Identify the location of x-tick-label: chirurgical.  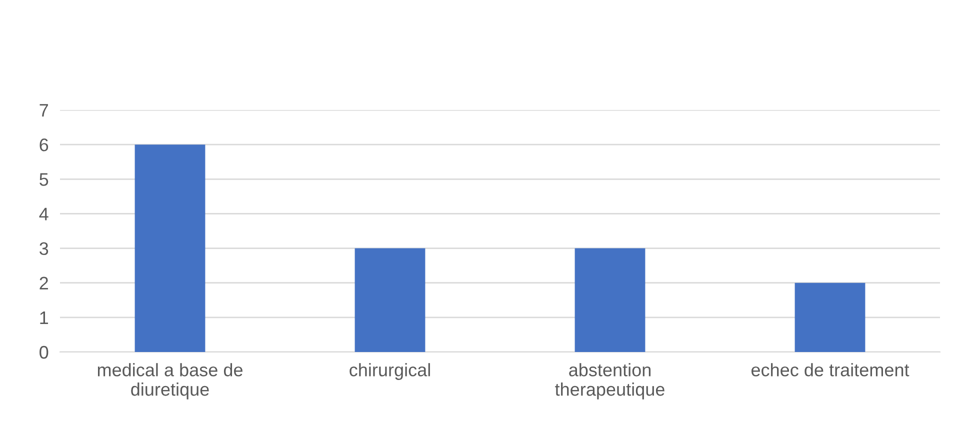
(390, 371).